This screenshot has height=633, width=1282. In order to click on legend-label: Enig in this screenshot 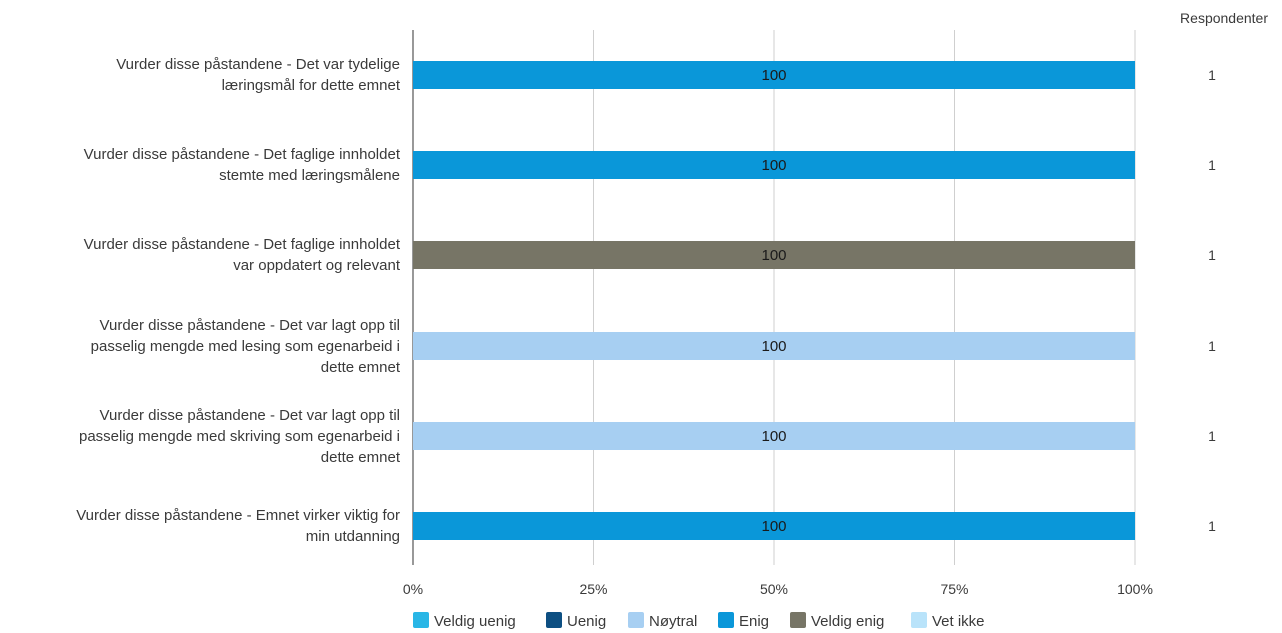, I will do `click(754, 621)`.